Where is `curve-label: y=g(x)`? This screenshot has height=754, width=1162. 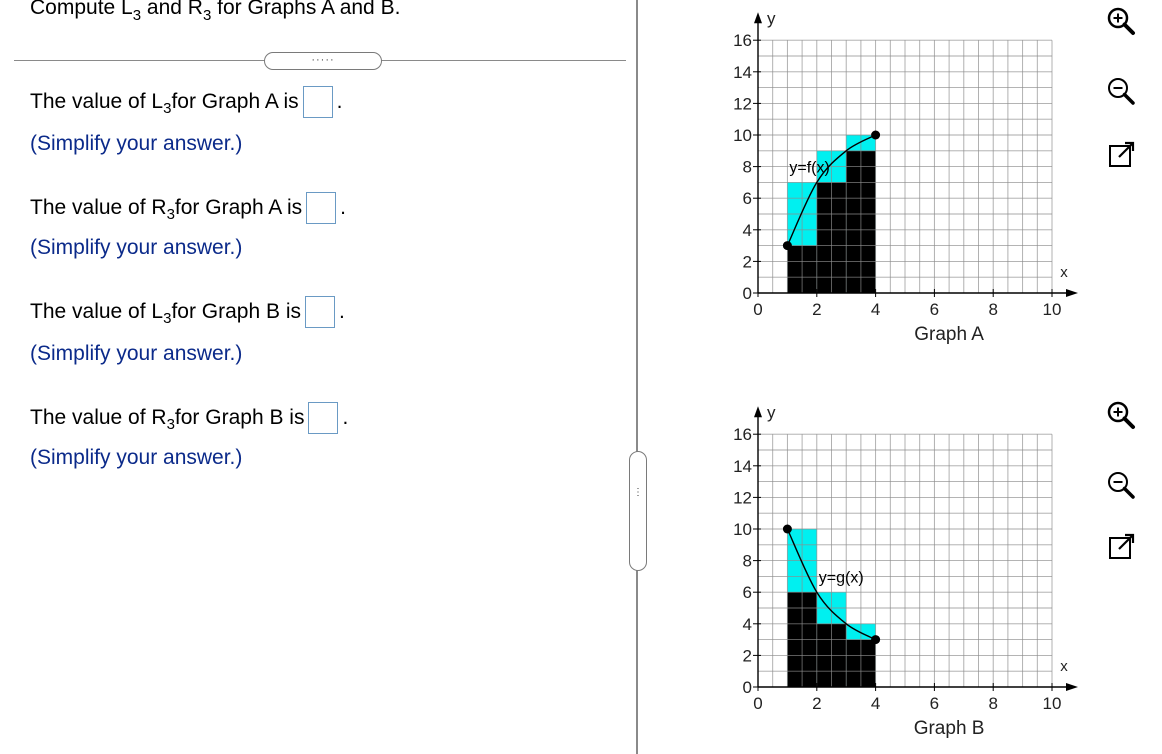 curve-label: y=g(x) is located at coordinates (841, 577).